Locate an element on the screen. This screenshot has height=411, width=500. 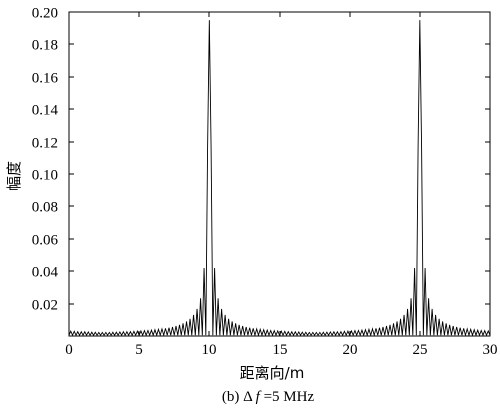
y-tick-label: 0.10 is located at coordinates (45, 175).